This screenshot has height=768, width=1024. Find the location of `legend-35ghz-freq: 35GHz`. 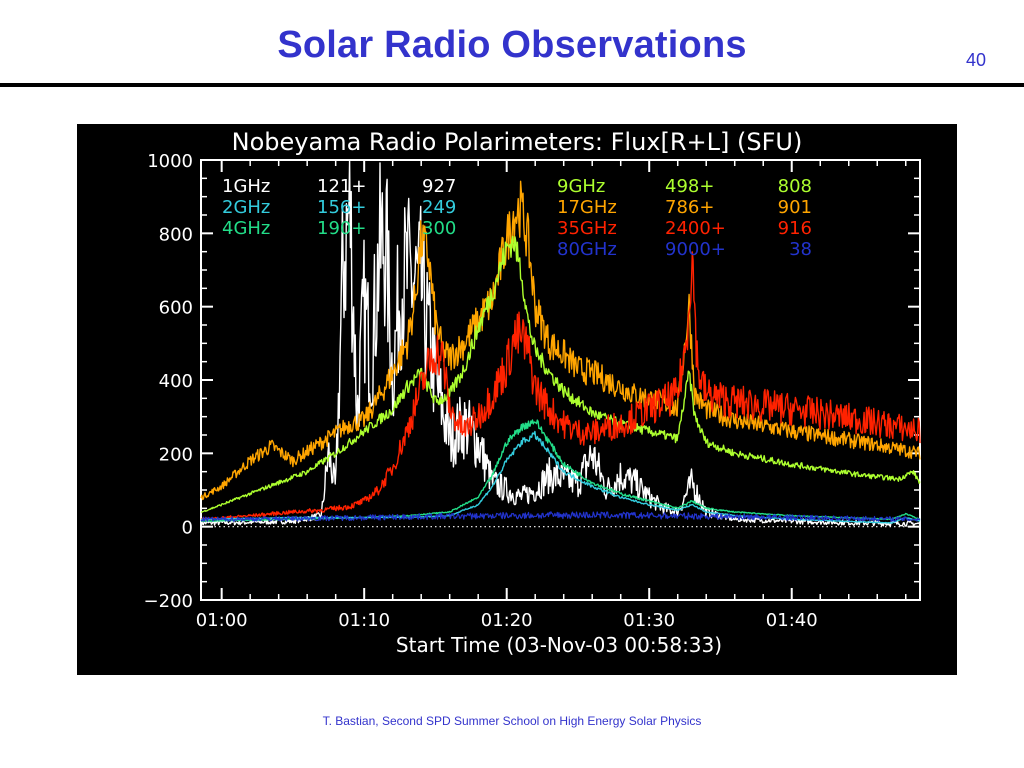

legend-35ghz-freq: 35GHz is located at coordinates (587, 228).